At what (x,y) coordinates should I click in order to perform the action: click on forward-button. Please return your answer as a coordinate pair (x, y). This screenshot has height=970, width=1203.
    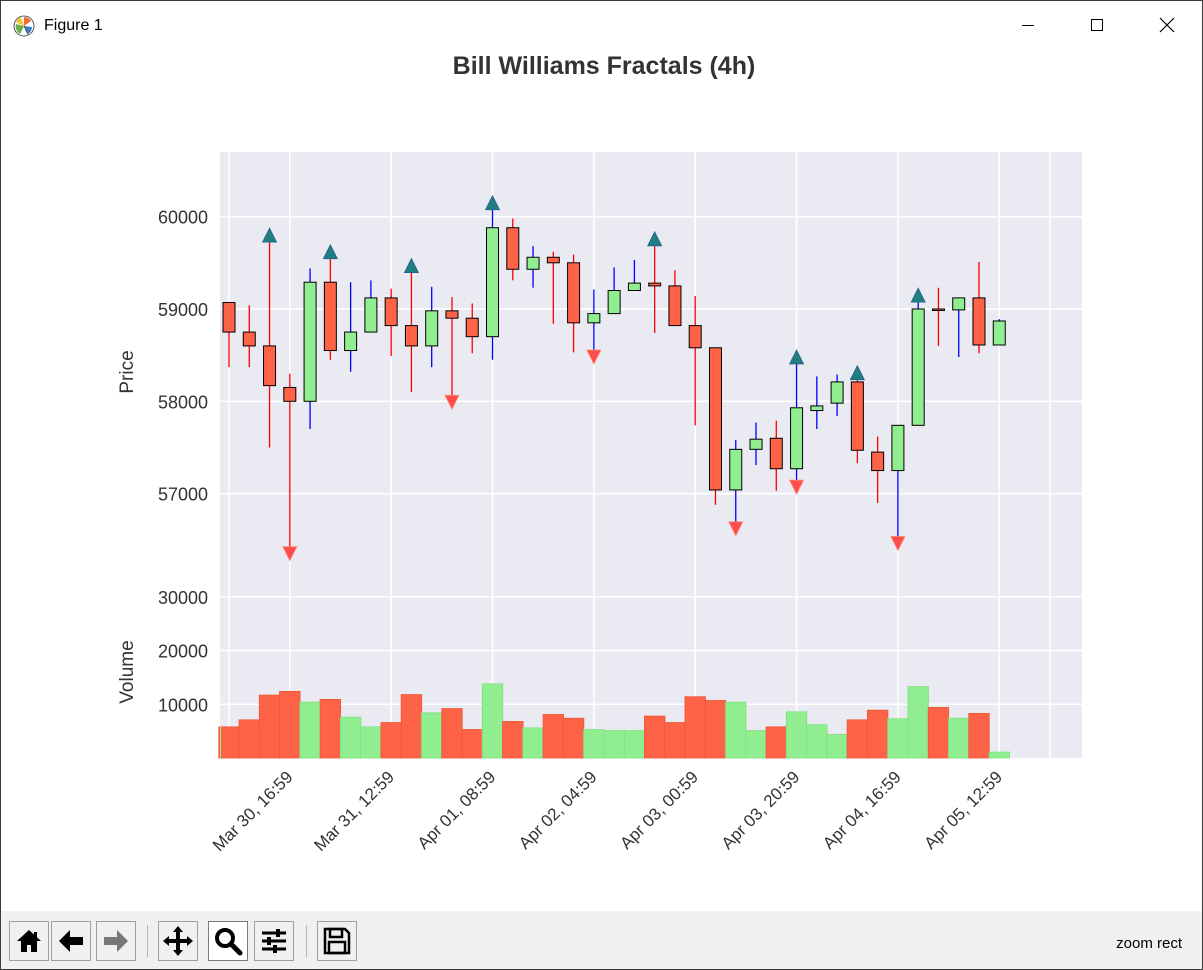
    Looking at the image, I should click on (116, 941).